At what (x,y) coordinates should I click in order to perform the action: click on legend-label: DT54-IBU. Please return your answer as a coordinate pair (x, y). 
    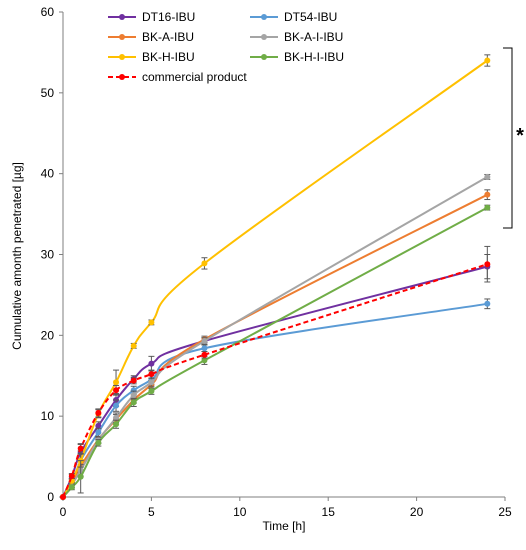
    Looking at the image, I should click on (310, 17).